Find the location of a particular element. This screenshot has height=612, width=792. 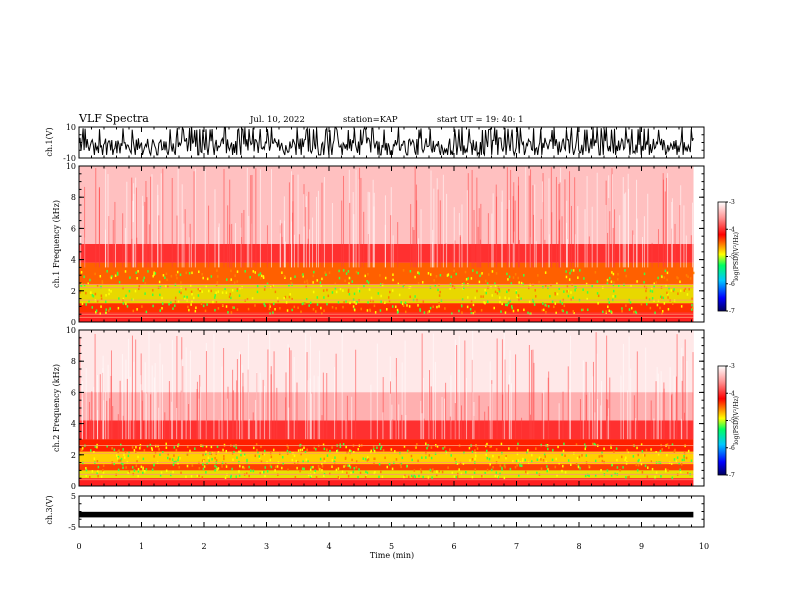

y-tick-label: -5 is located at coordinates (72, 527).